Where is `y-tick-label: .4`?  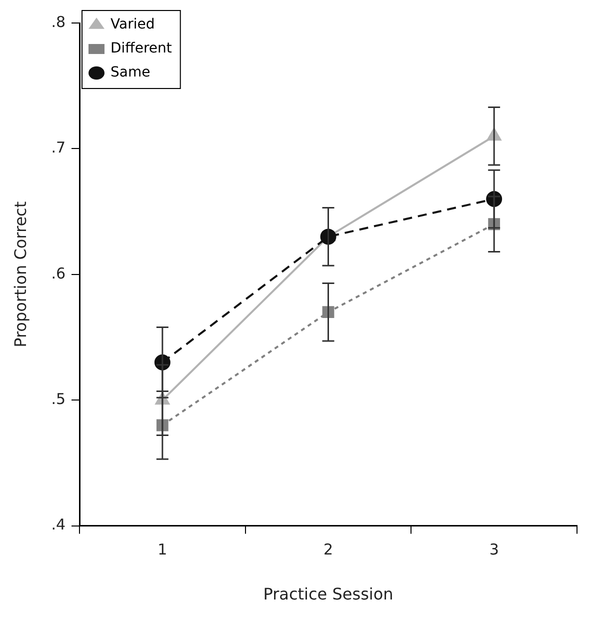
y-tick-label: .4 is located at coordinates (58, 525).